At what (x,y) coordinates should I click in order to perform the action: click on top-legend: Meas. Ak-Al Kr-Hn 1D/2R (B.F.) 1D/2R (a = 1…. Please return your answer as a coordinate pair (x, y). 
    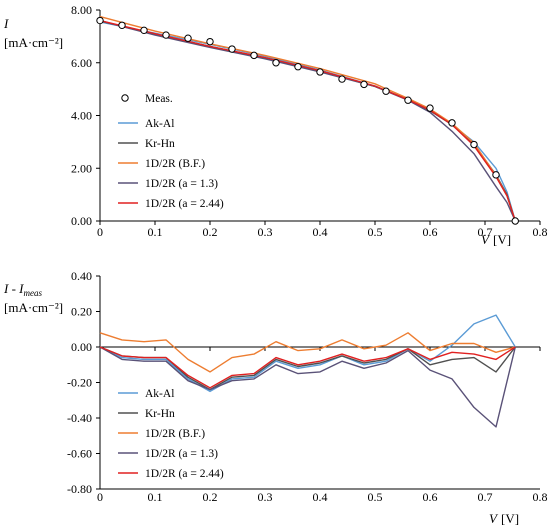
    Looking at the image, I should click on (171, 151).